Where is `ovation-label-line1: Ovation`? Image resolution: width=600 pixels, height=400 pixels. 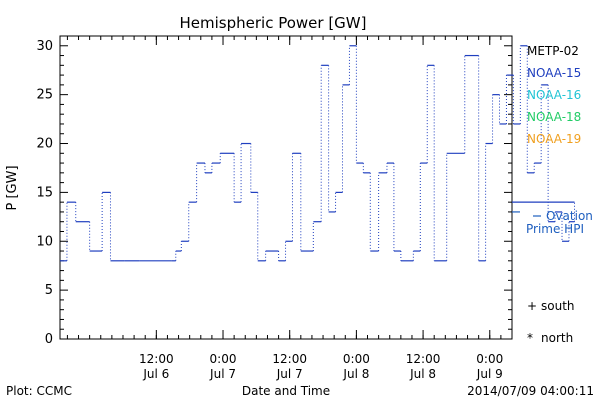
ovation-label-line1: Ovation is located at coordinates (569, 216).